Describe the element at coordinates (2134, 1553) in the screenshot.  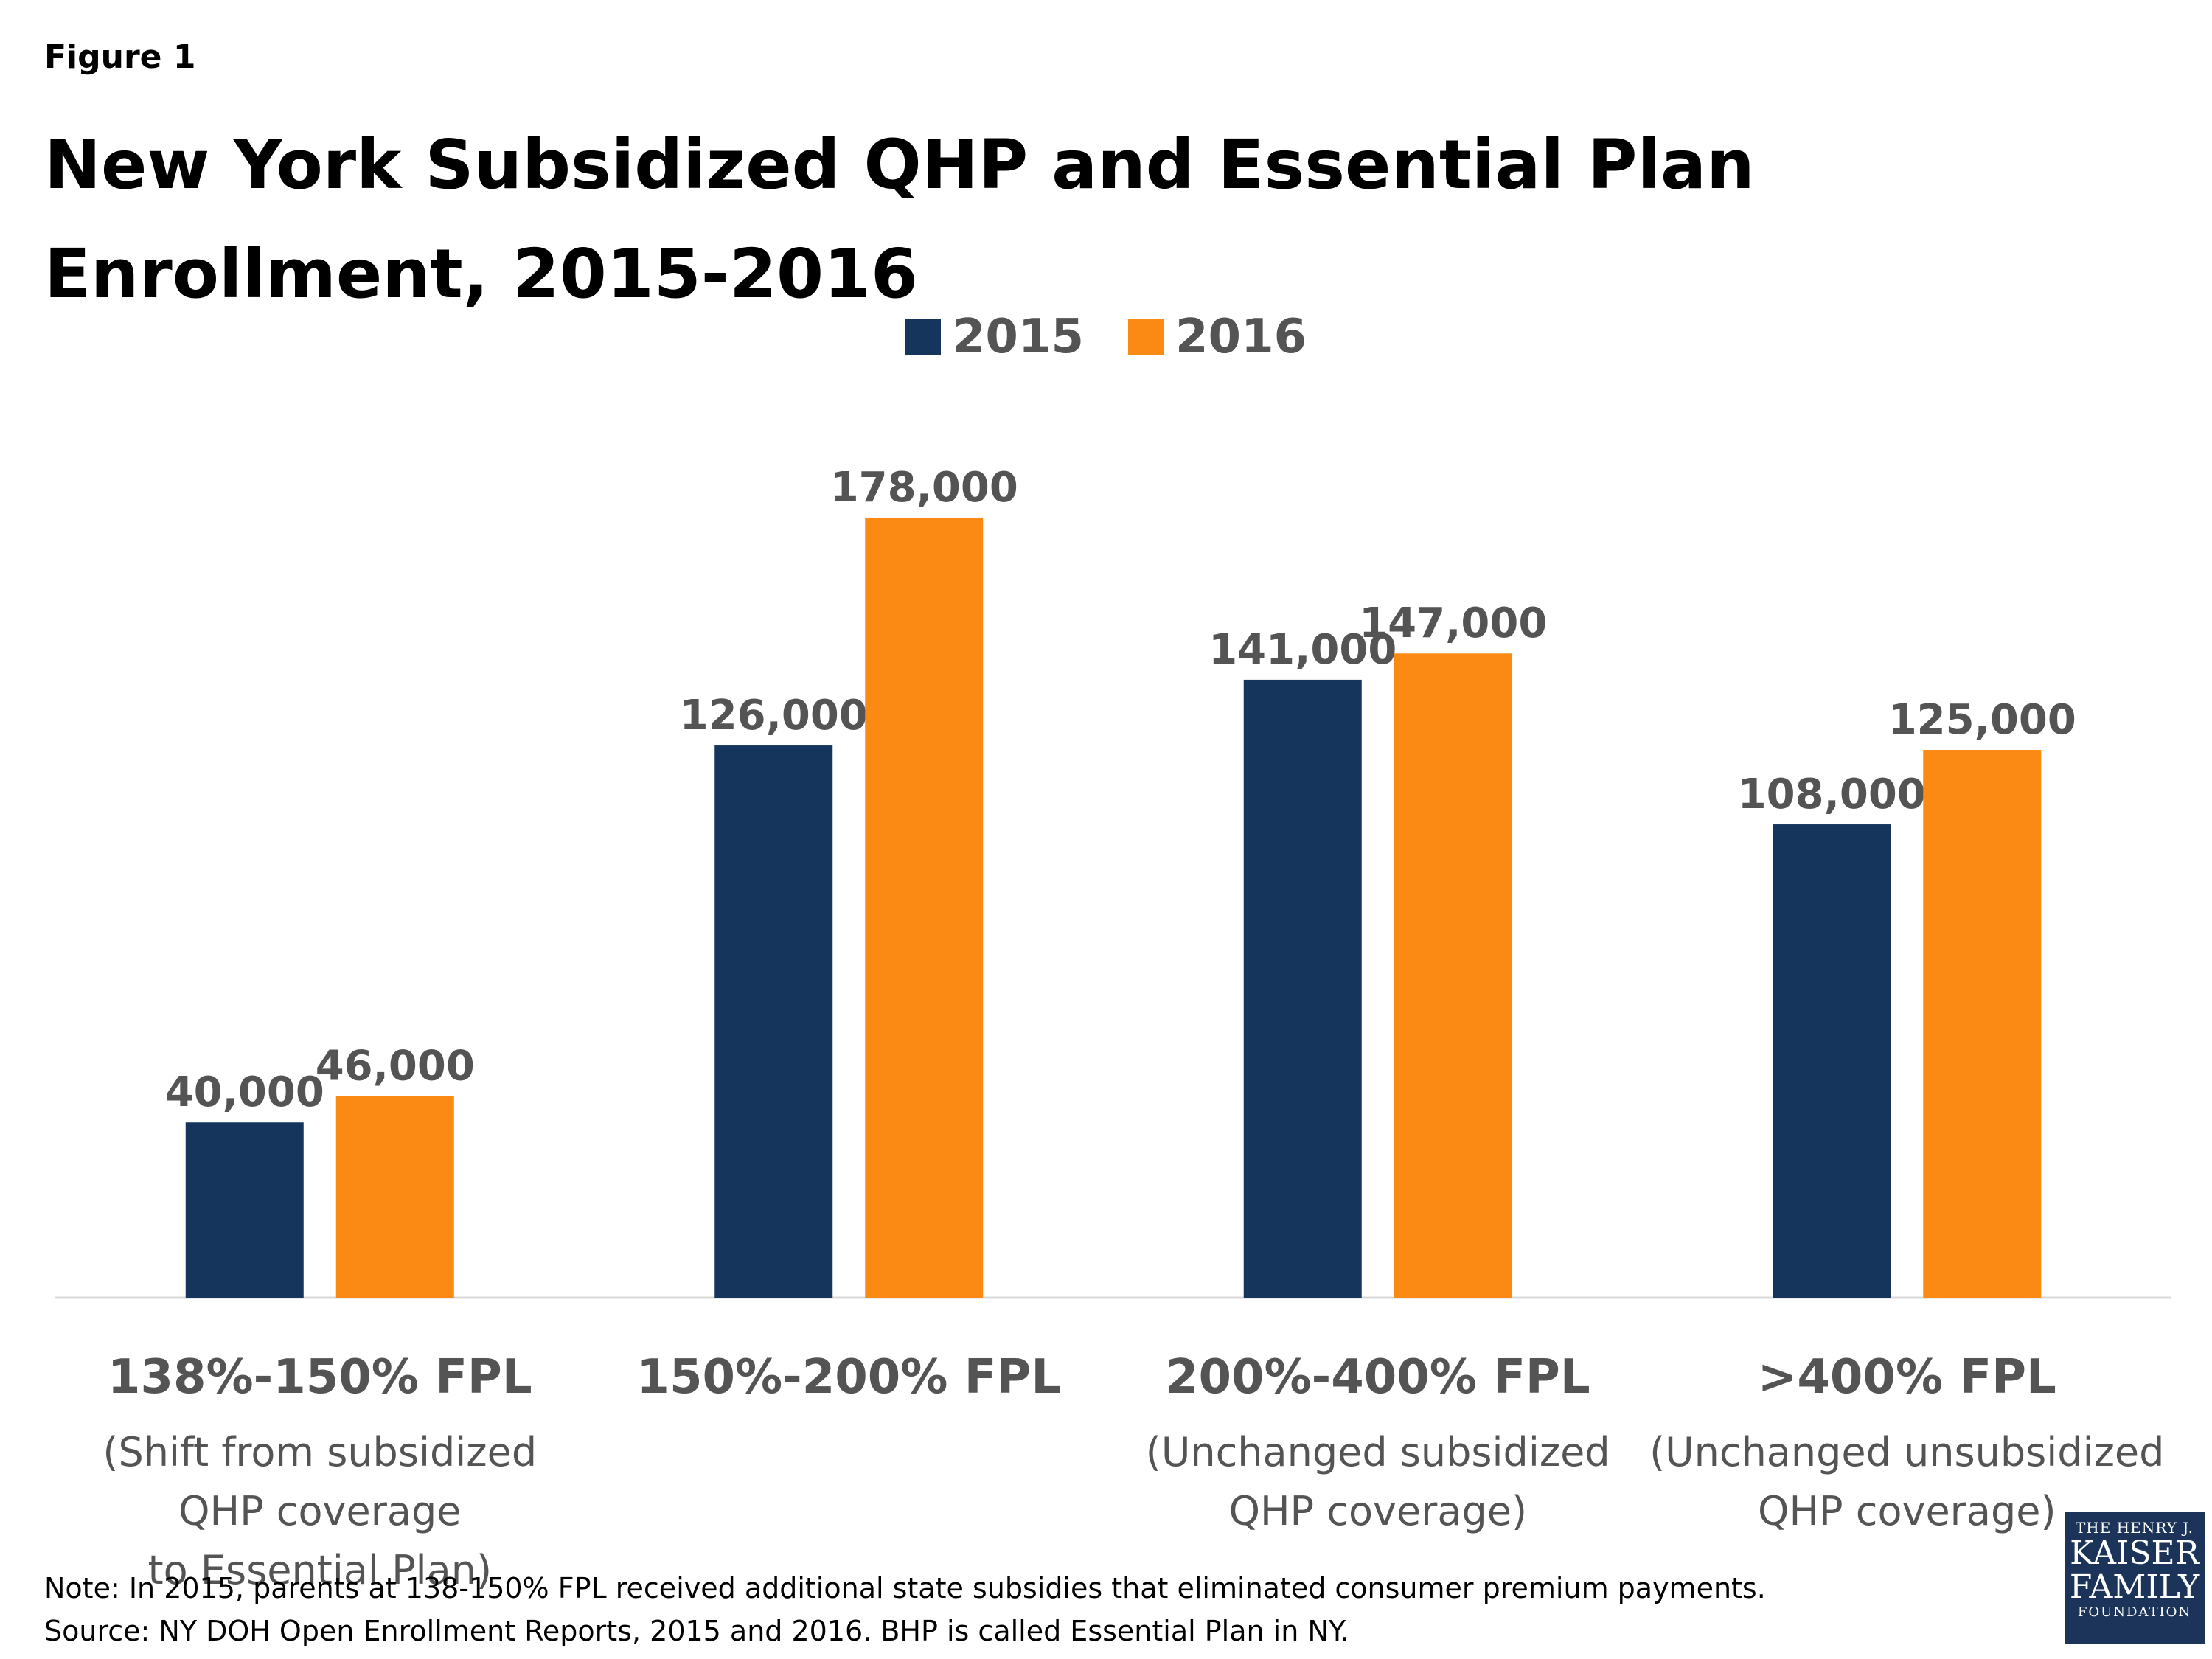
I see `logo-line-2: KAISER` at that location.